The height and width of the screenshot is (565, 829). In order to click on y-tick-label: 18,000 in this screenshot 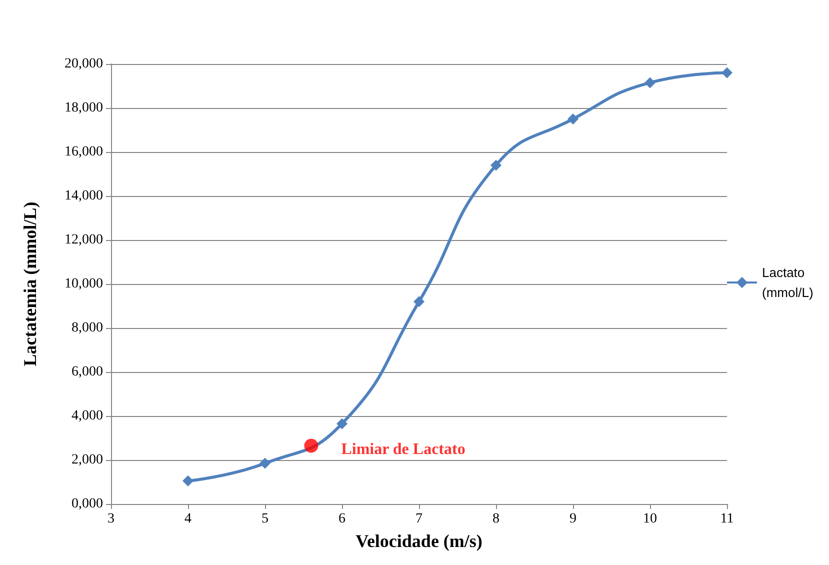, I will do `click(83, 108)`.